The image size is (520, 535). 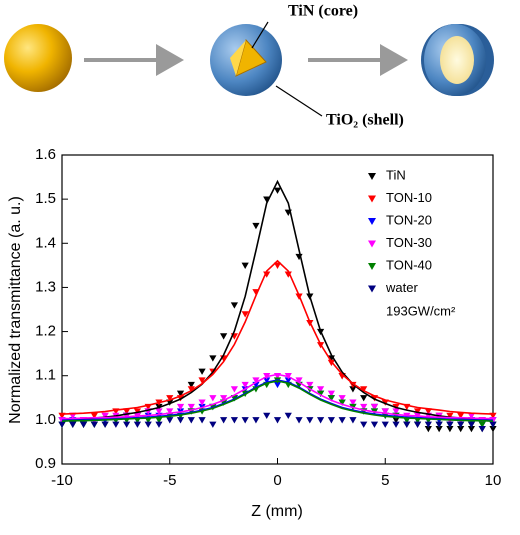 I want to click on legend-label: TiN, so click(x=396, y=174).